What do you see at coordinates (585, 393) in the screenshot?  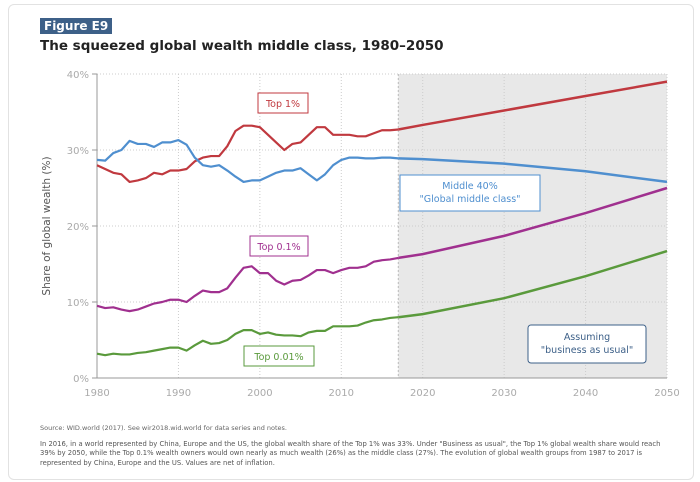 I see `x-tick-label: 2040` at bounding box center [585, 393].